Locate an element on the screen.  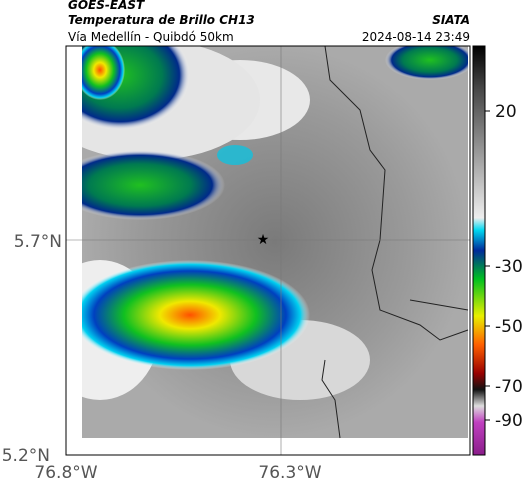
region: Vía Medellín - Quibdó 50km is located at coordinates (151, 37).